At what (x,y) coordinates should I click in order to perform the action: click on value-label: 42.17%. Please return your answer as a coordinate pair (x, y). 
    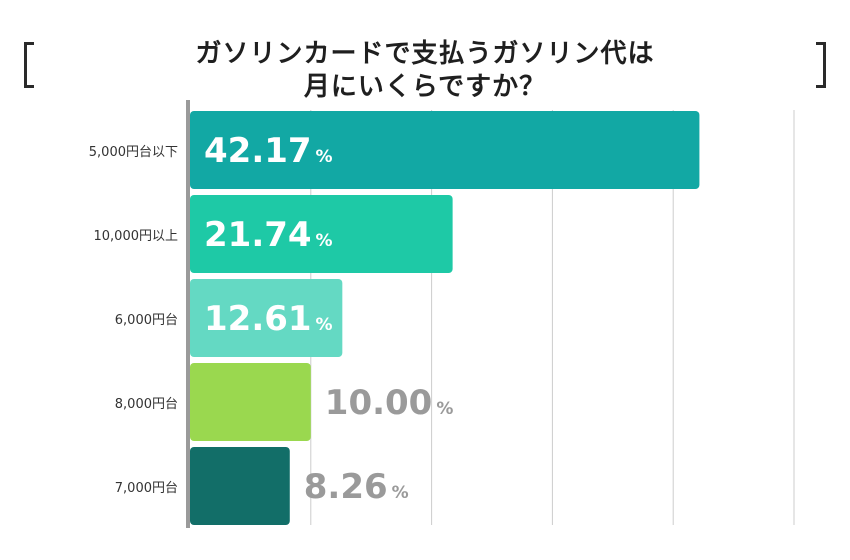
    Looking at the image, I should click on (268, 151).